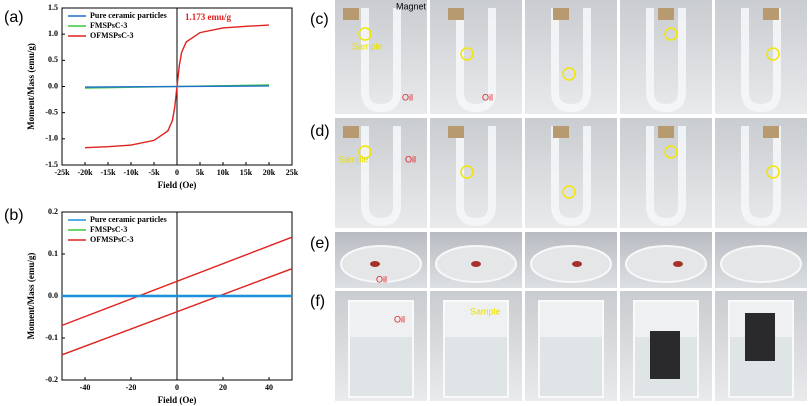 This screenshot has width=809, height=406. Describe the element at coordinates (51, 164) in the screenshot. I see `y-tick-label: -1.5` at that location.